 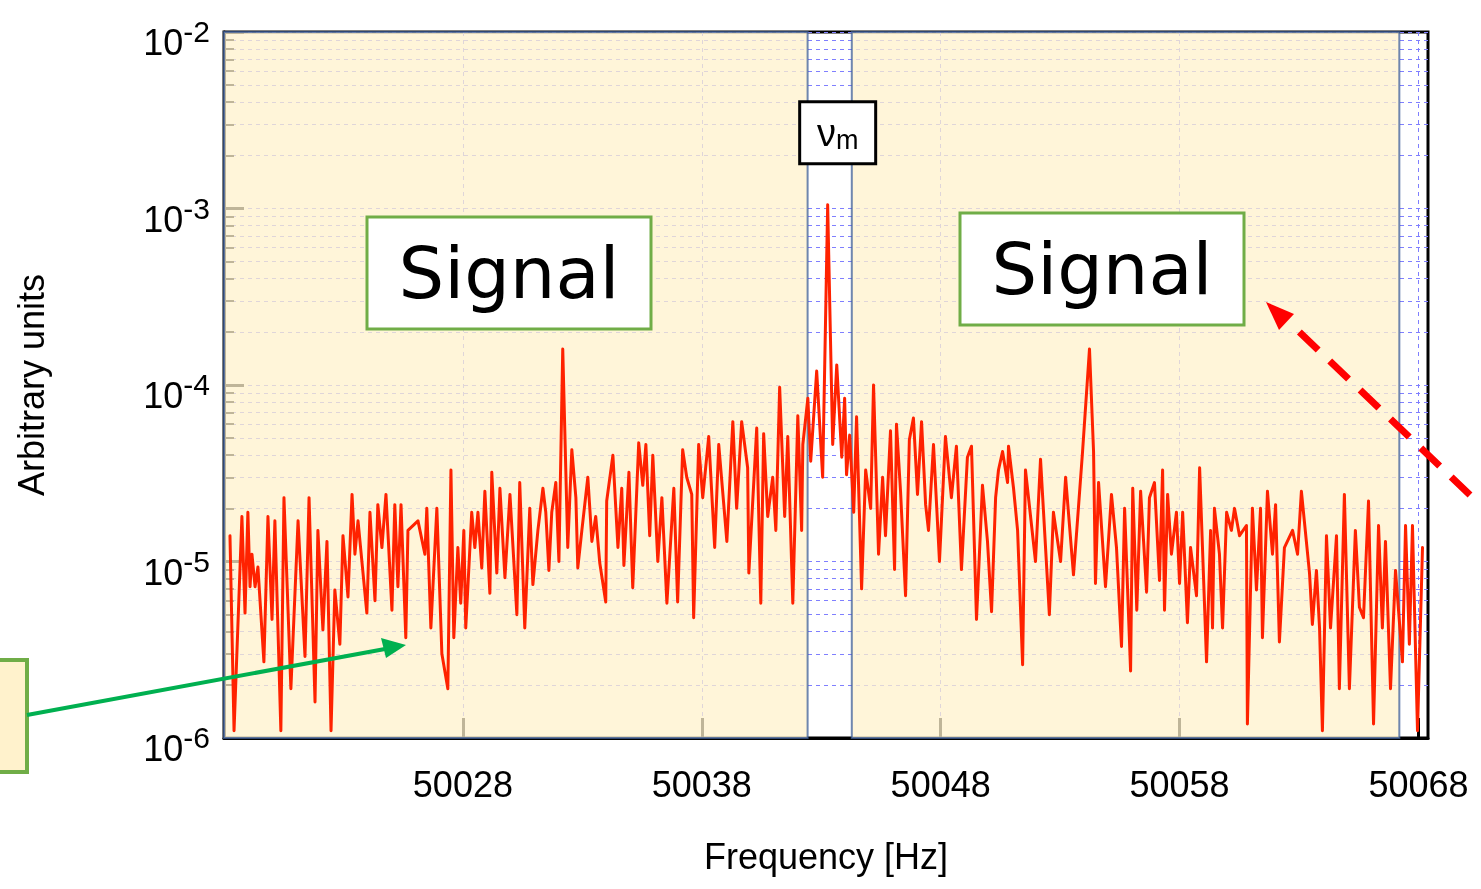 What do you see at coordinates (176, 391) in the screenshot?
I see `y-tick-label: 10$^{-4}$` at bounding box center [176, 391].